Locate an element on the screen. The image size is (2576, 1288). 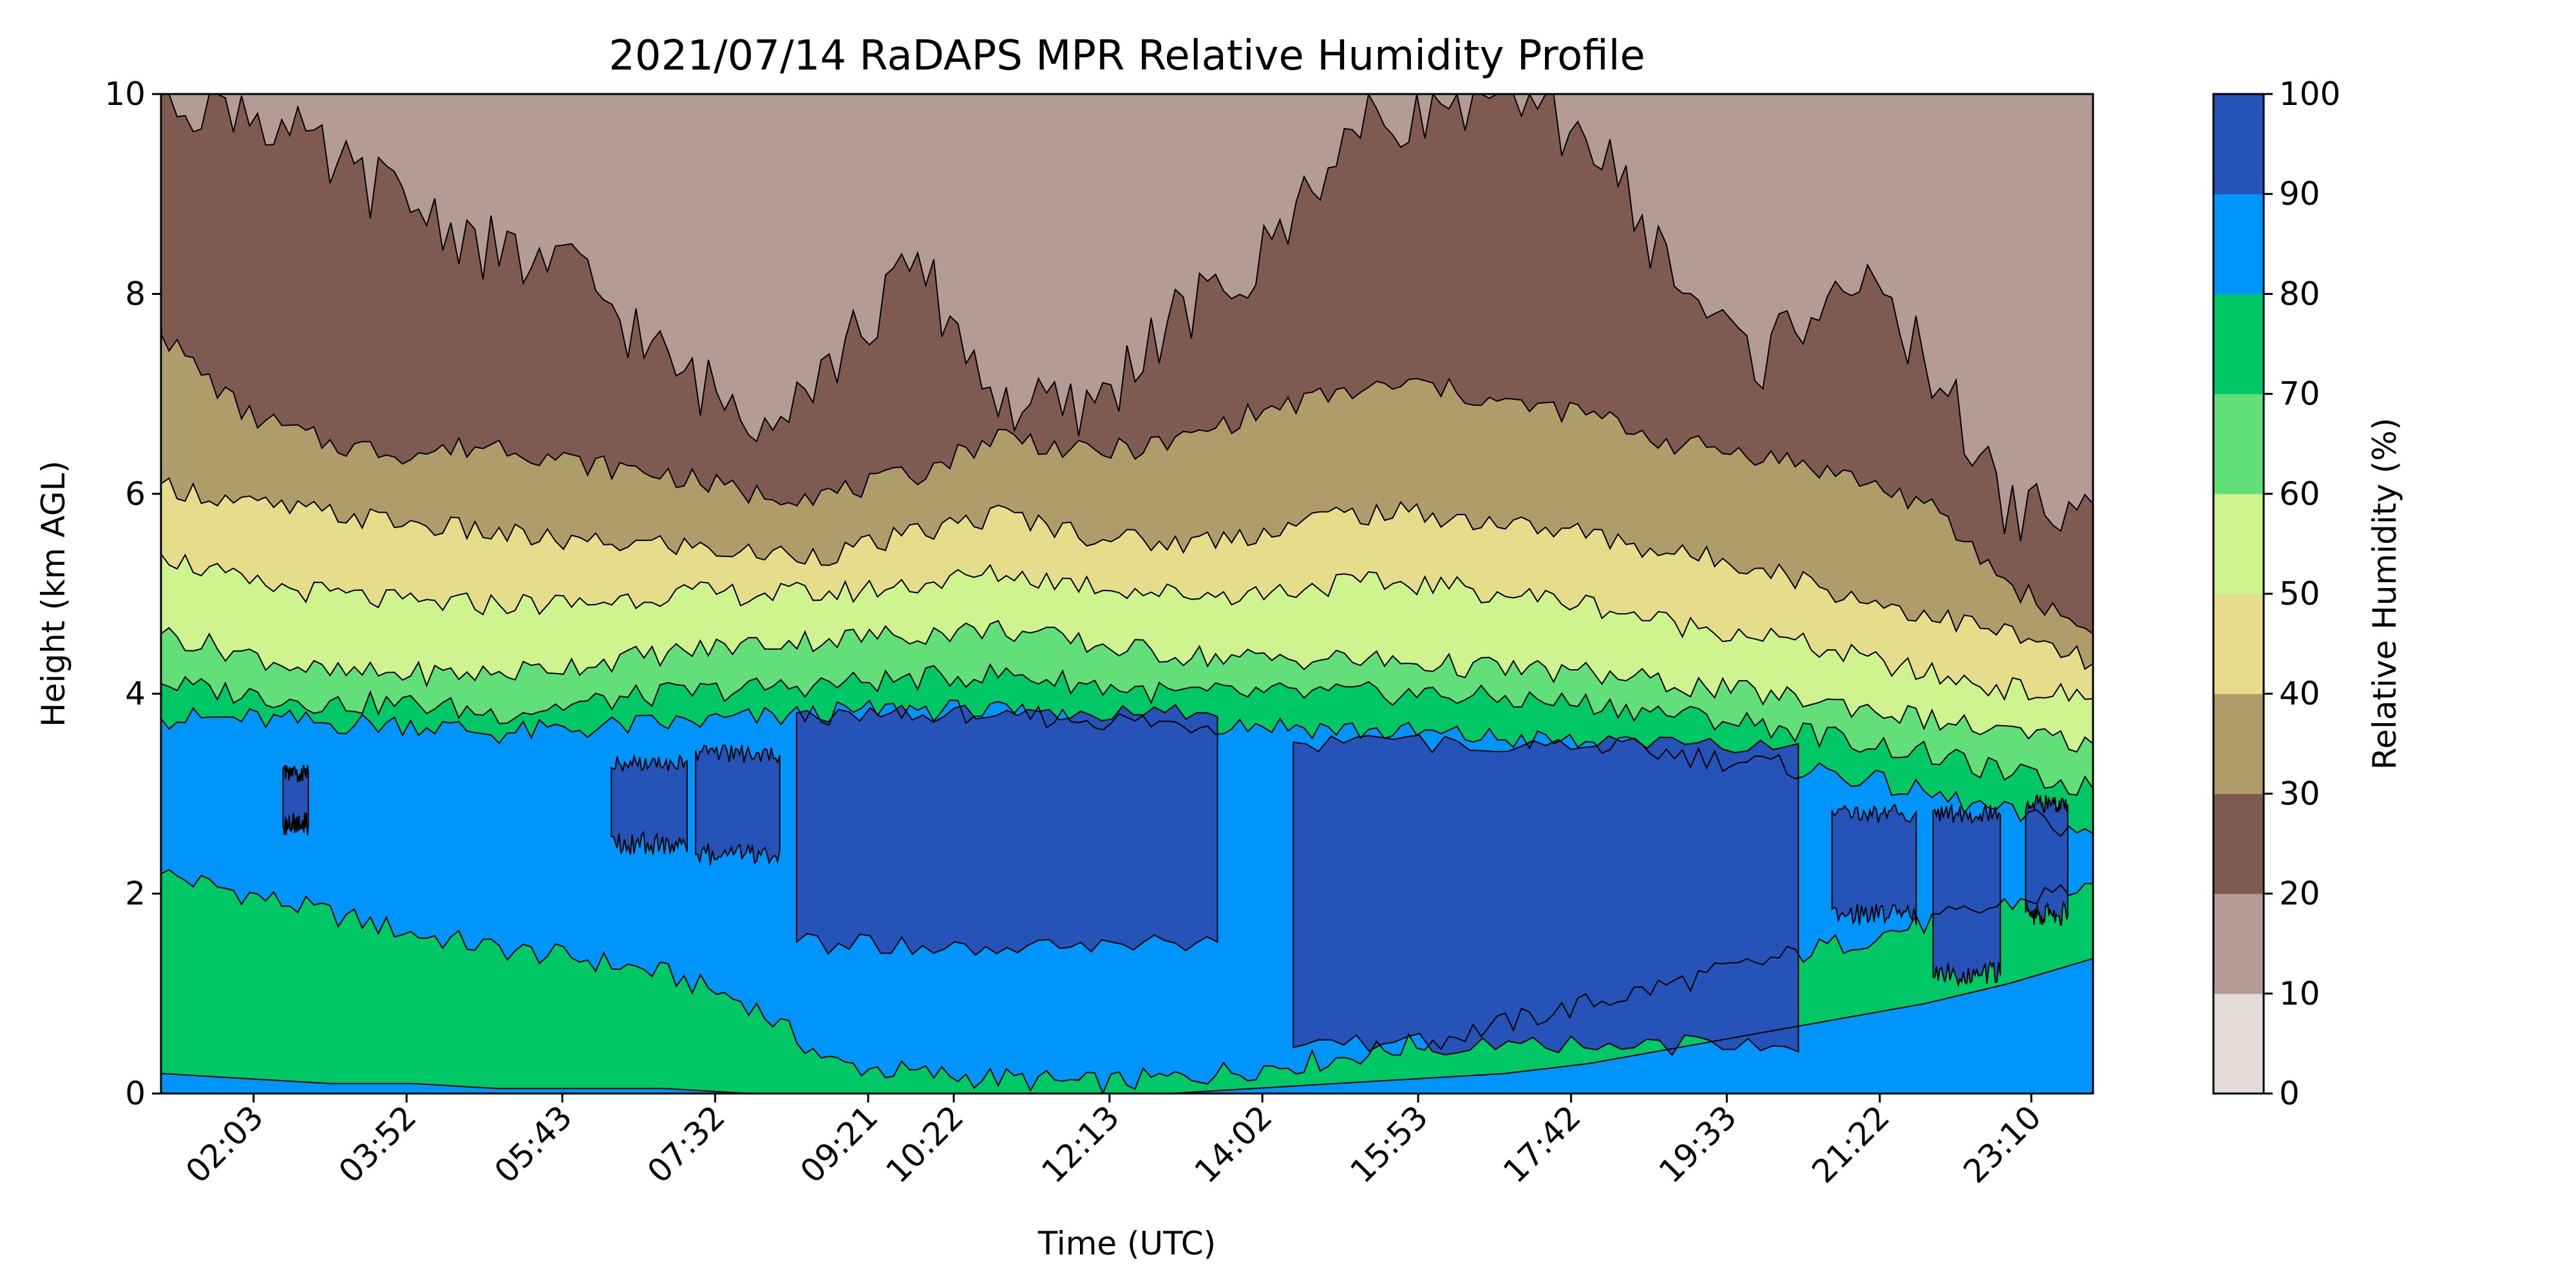
y-tick-label: 10 is located at coordinates (125, 94).